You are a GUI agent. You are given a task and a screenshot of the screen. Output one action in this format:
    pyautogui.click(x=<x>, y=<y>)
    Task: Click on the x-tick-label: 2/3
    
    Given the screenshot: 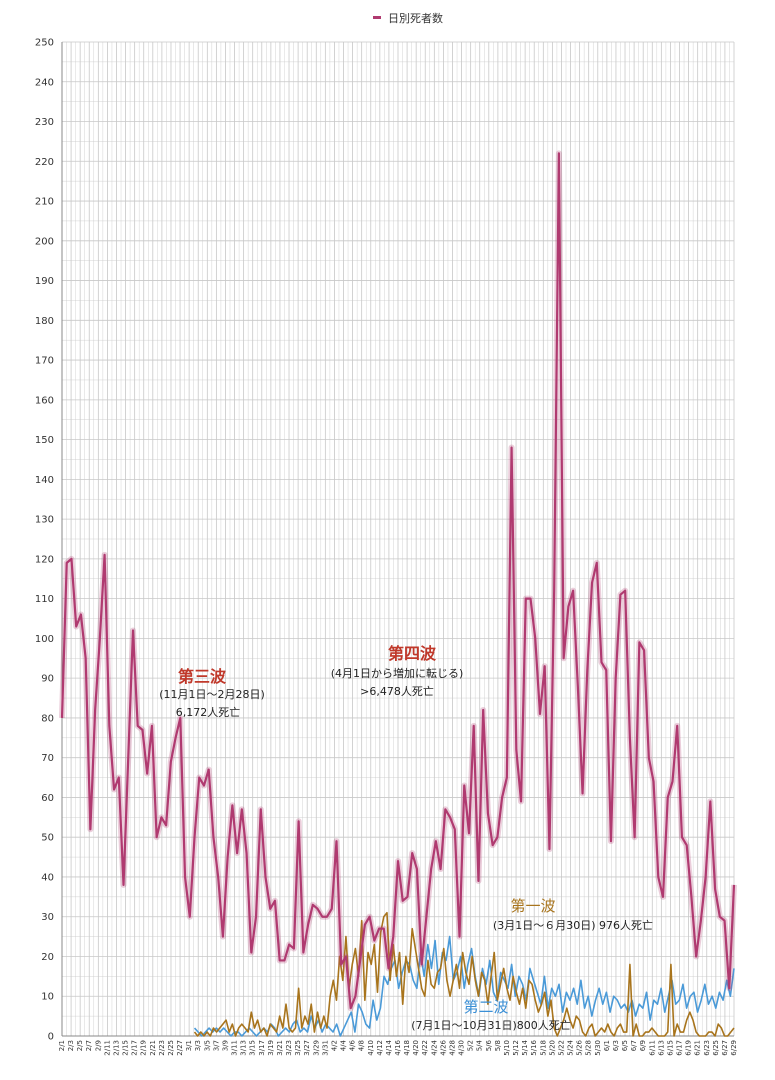 What is the action you would take?
    pyautogui.click(x=71, y=1045)
    